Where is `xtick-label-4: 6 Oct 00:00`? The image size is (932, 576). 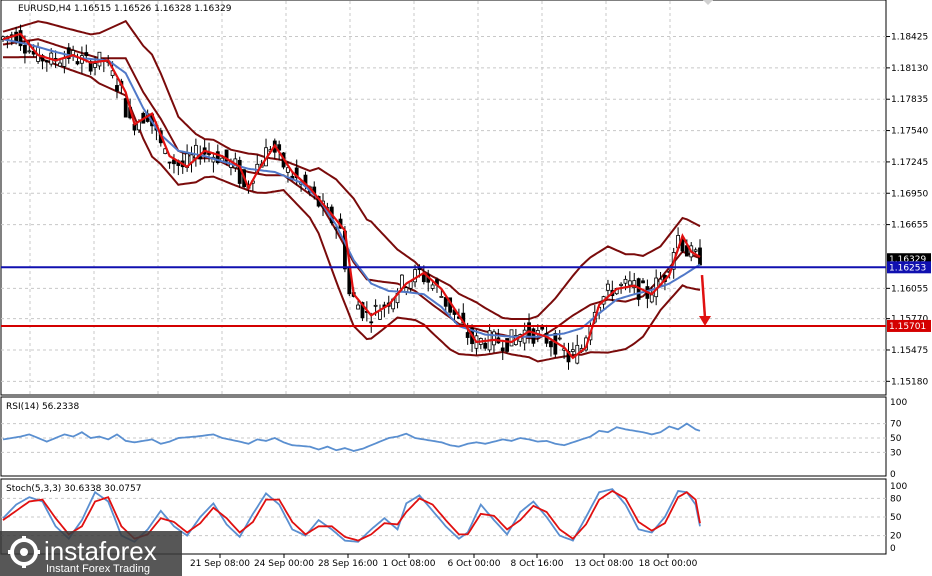 xtick-label-4: 6 Oct 00:00 is located at coordinates (474, 564).